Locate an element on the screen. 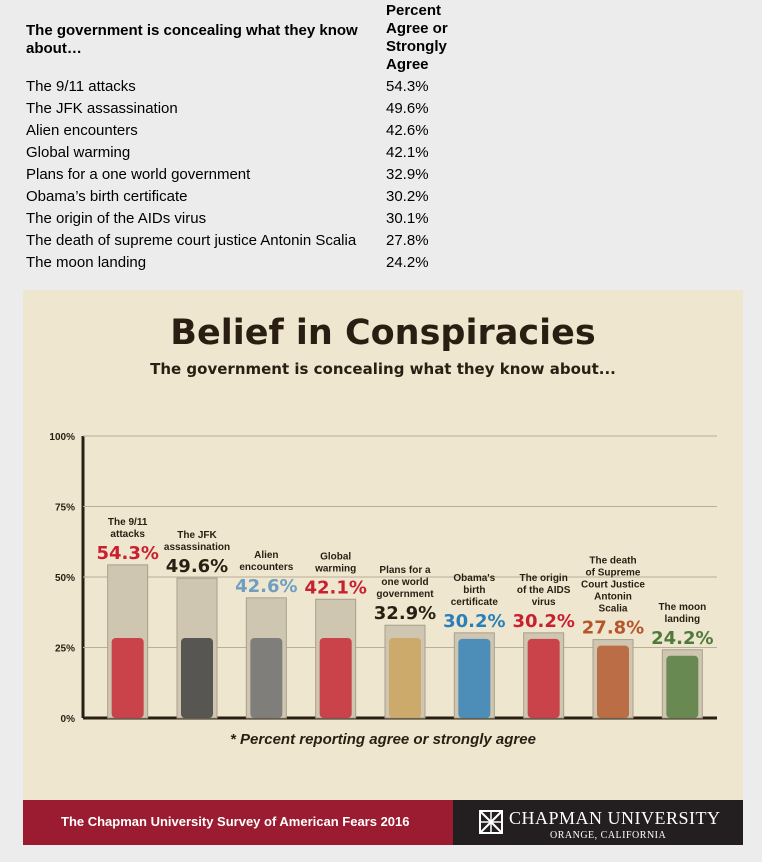 The width and height of the screenshot is (762, 862). university-name: CHAPMAN UNIVERSITY is located at coordinates (615, 818).